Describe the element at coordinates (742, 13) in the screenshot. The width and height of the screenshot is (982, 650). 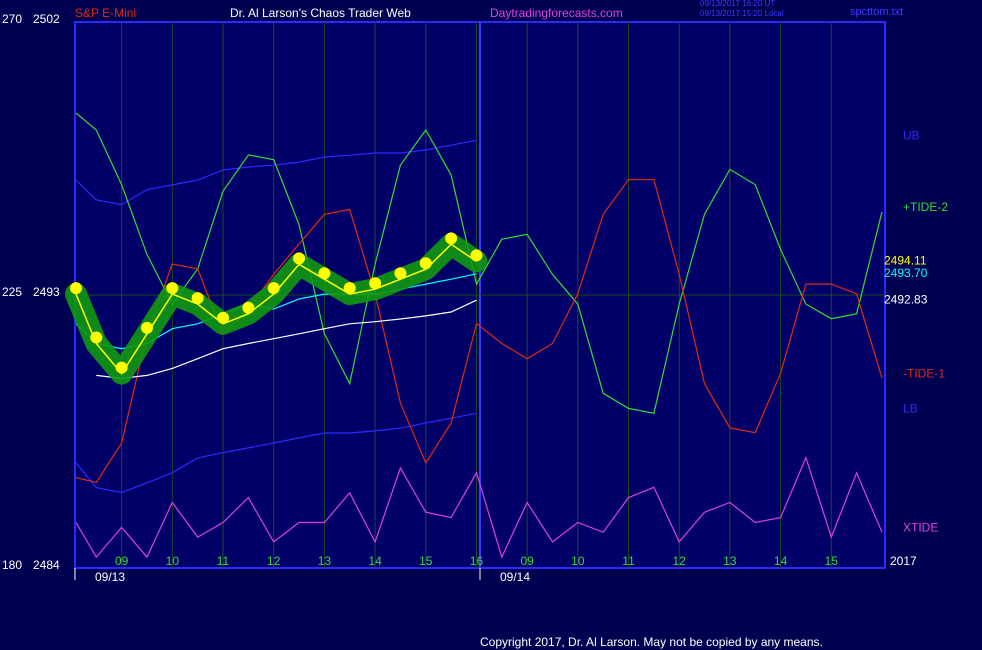
I see `time-local: 09/13/2017 15:20 Local` at that location.